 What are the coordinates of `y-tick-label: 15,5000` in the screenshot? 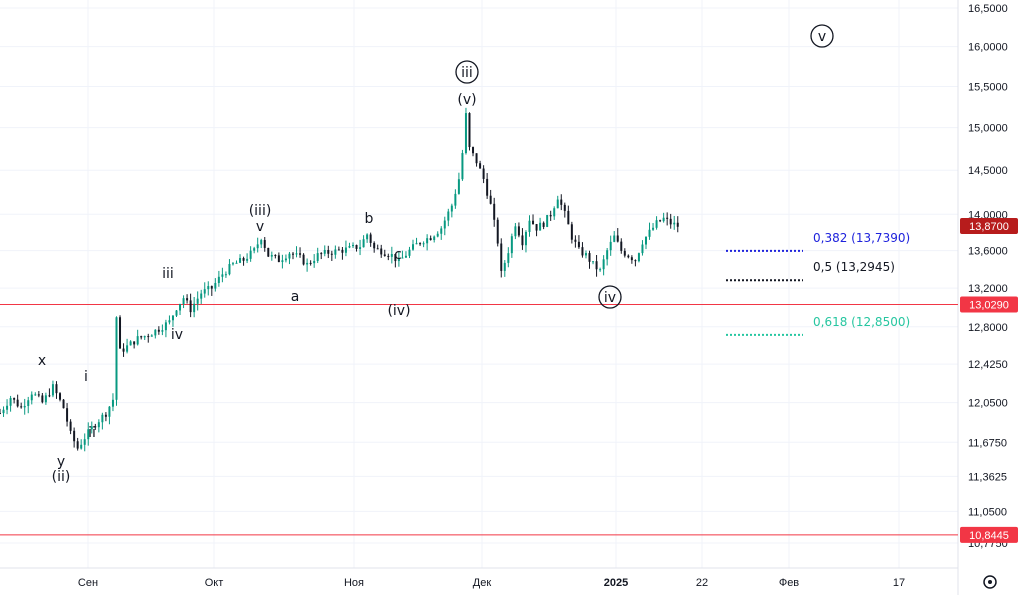 It's located at (988, 87).